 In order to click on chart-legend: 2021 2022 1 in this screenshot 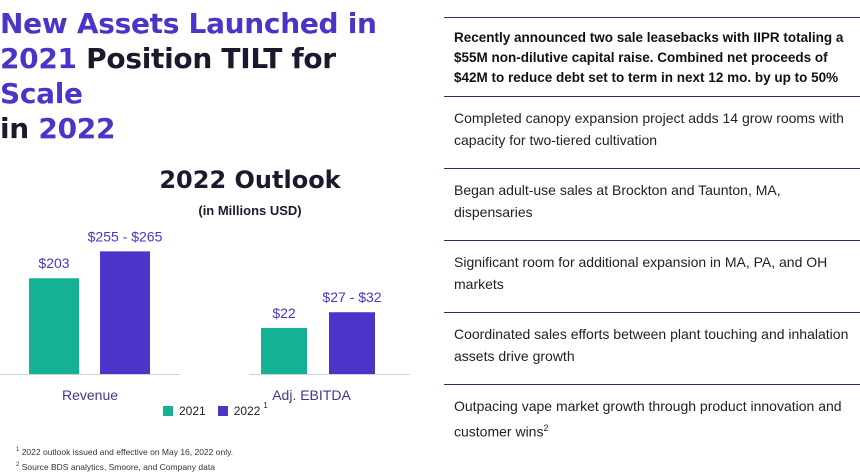, I will do `click(215, 409)`.